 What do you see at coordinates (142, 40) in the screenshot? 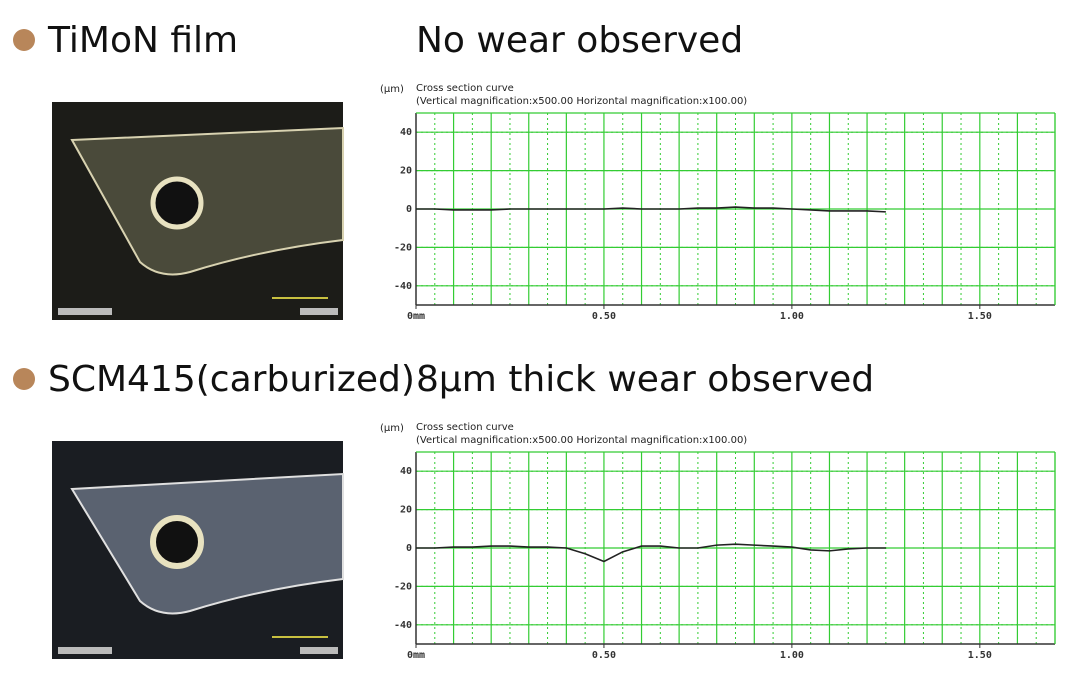
I see `sample-name: TiMoN film` at bounding box center [142, 40].